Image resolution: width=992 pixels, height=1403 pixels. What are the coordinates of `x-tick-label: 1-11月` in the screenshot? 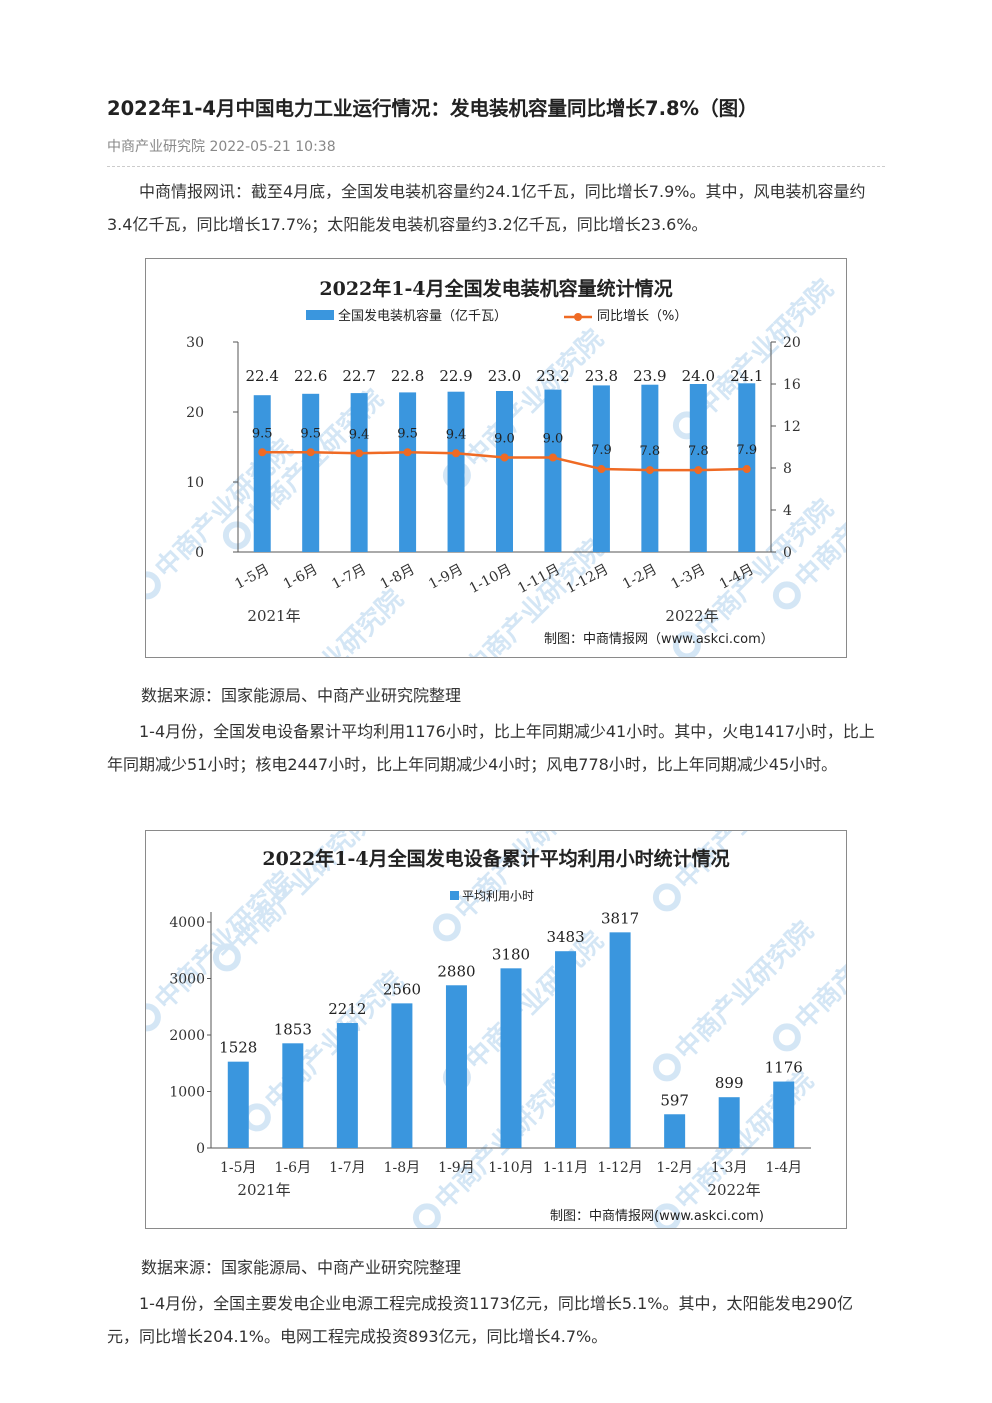 It's located at (565, 1168).